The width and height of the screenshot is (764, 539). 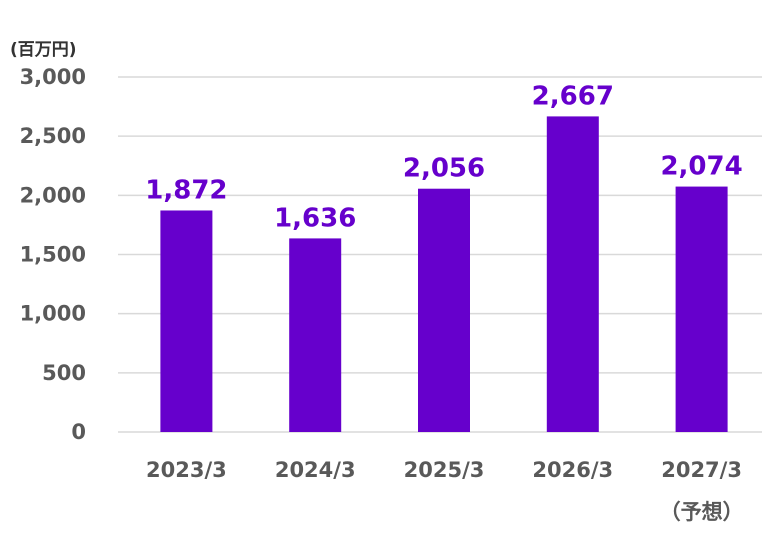 What do you see at coordinates (315, 470) in the screenshot?
I see `x-tick-label: 2024/3` at bounding box center [315, 470].